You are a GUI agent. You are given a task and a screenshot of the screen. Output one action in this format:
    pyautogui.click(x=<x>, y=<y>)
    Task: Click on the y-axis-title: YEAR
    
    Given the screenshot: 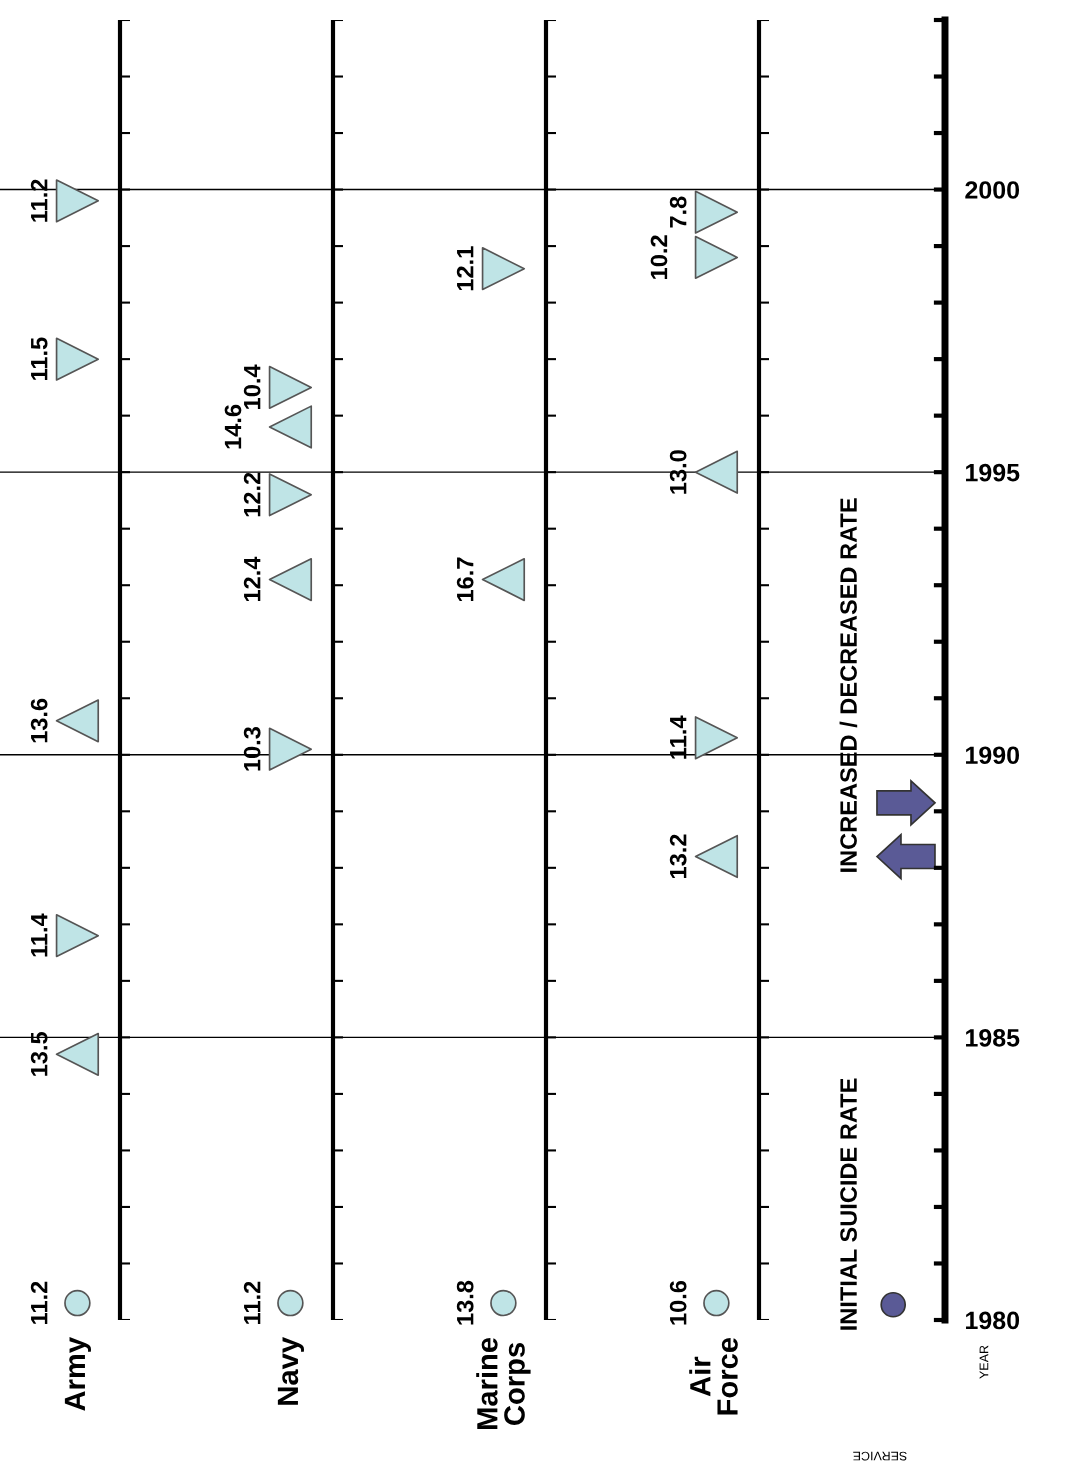 What is the action you would take?
    pyautogui.click(x=984, y=1362)
    